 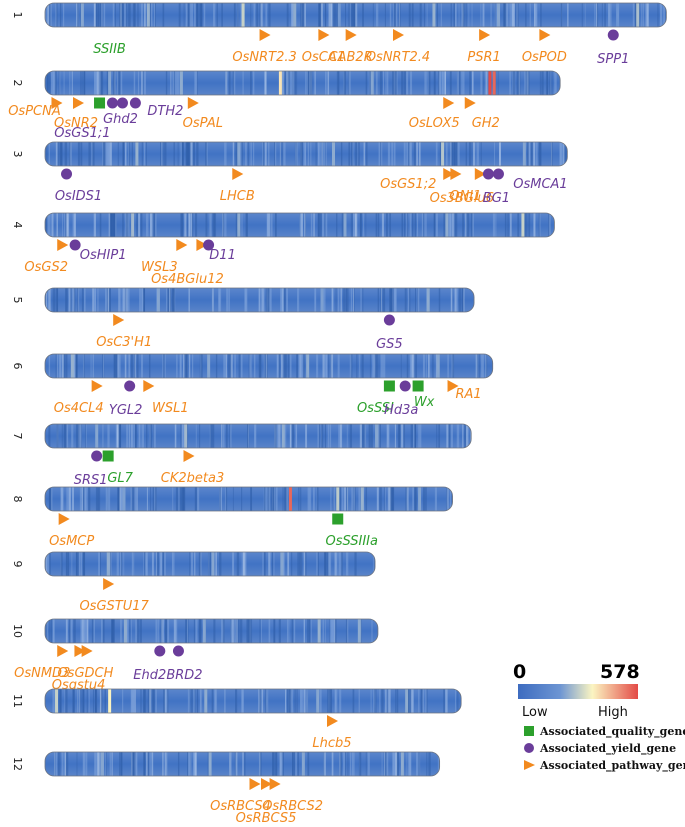 What do you see at coordinates (109, 49) in the screenshot?
I see `gene-label-ssiib: SSIIB` at bounding box center [109, 49].